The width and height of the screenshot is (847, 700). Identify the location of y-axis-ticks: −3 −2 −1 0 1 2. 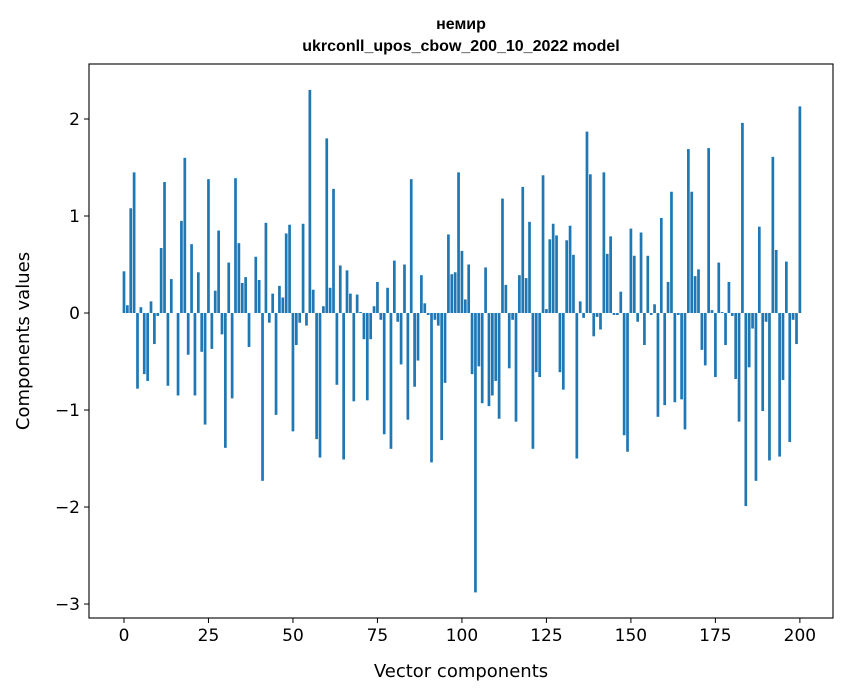
(72, 362).